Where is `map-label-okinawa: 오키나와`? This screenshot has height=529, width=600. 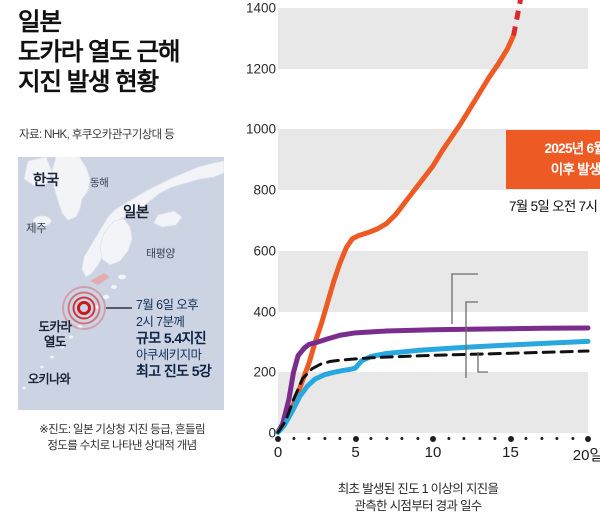 map-label-okinawa: 오키나와 is located at coordinates (49, 379).